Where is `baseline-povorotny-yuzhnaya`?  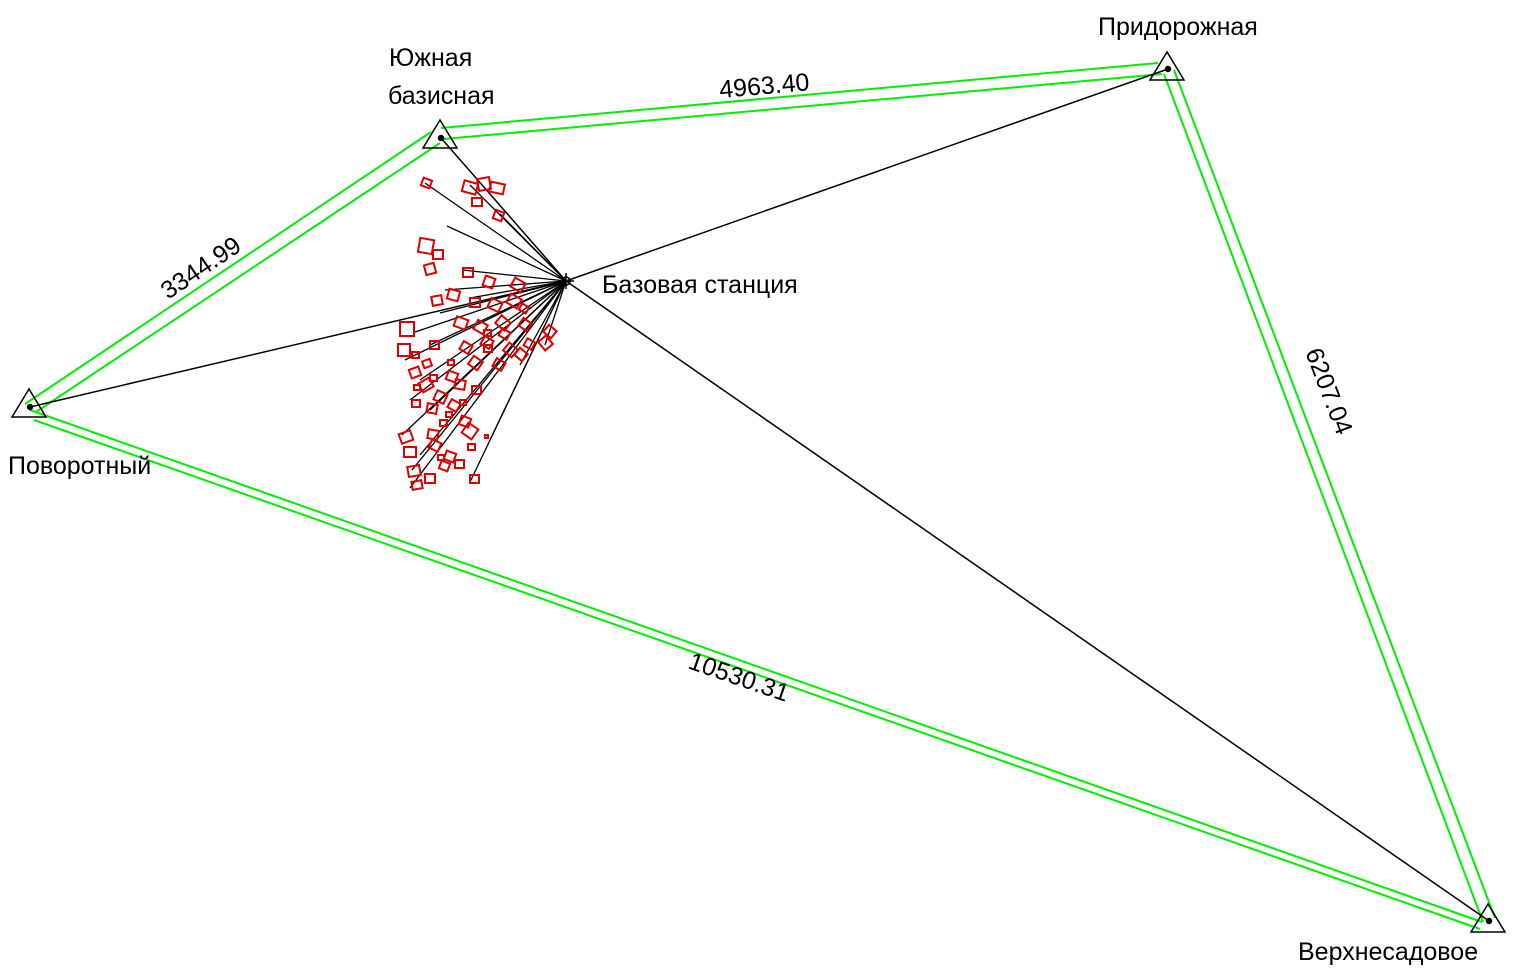 baseline-povorotny-yuzhnaya is located at coordinates (232, 272).